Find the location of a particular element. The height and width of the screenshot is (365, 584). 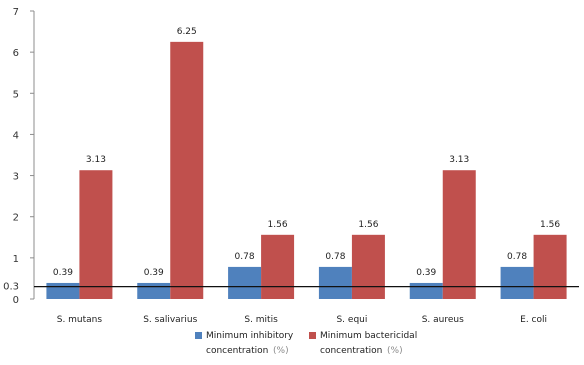

y-tick-label: 4 is located at coordinates (16, 135).